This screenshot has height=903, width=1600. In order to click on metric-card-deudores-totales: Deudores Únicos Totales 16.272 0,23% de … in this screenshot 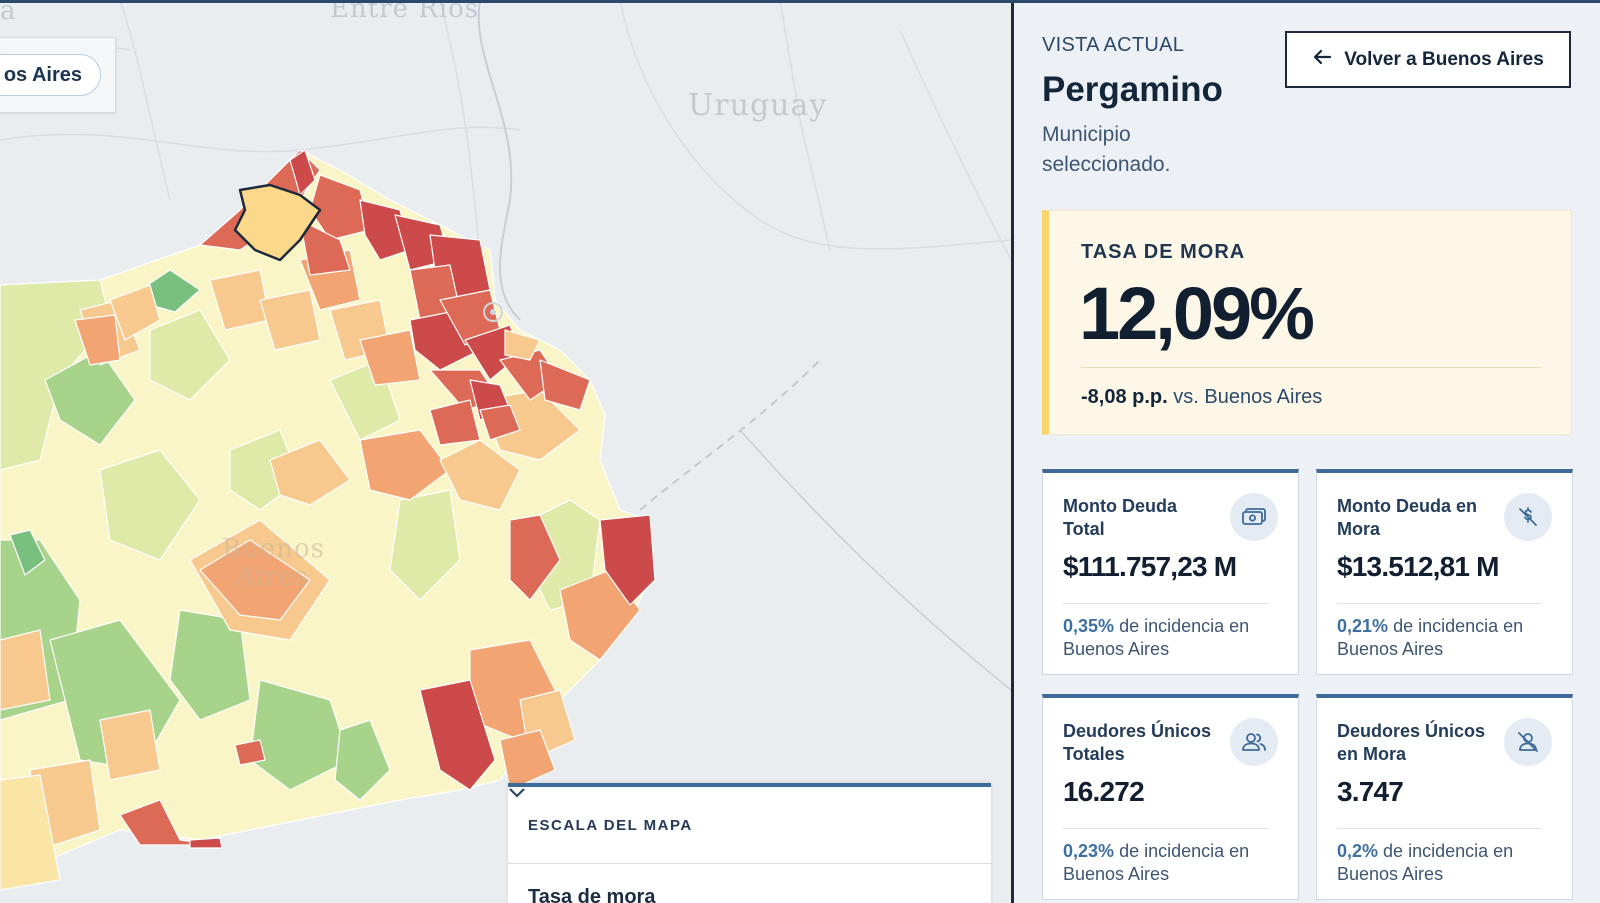, I will do `click(1170, 797)`.